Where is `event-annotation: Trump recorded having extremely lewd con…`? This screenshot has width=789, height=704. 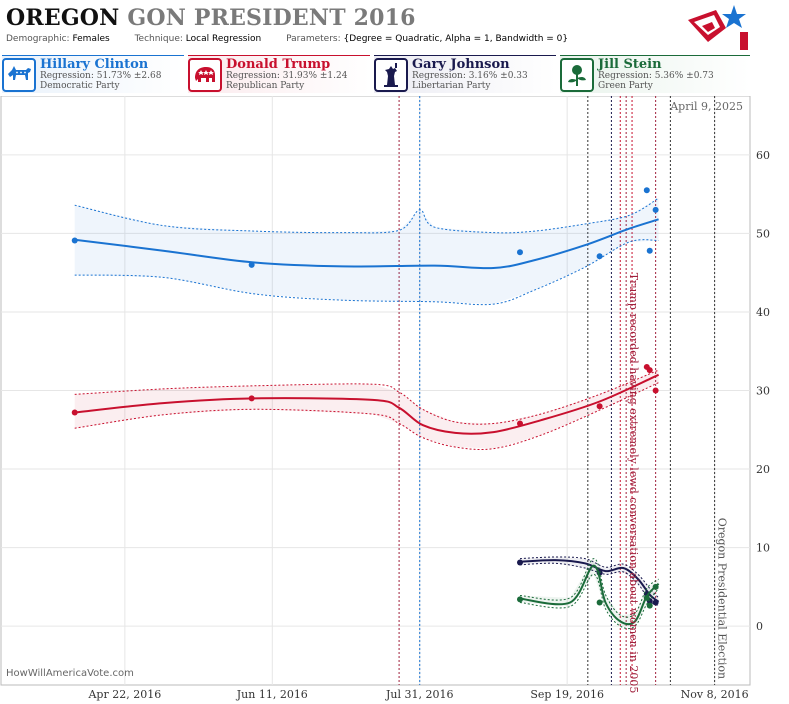 event-annotation: Trump recorded having extremely lewd con… is located at coordinates (633, 483).